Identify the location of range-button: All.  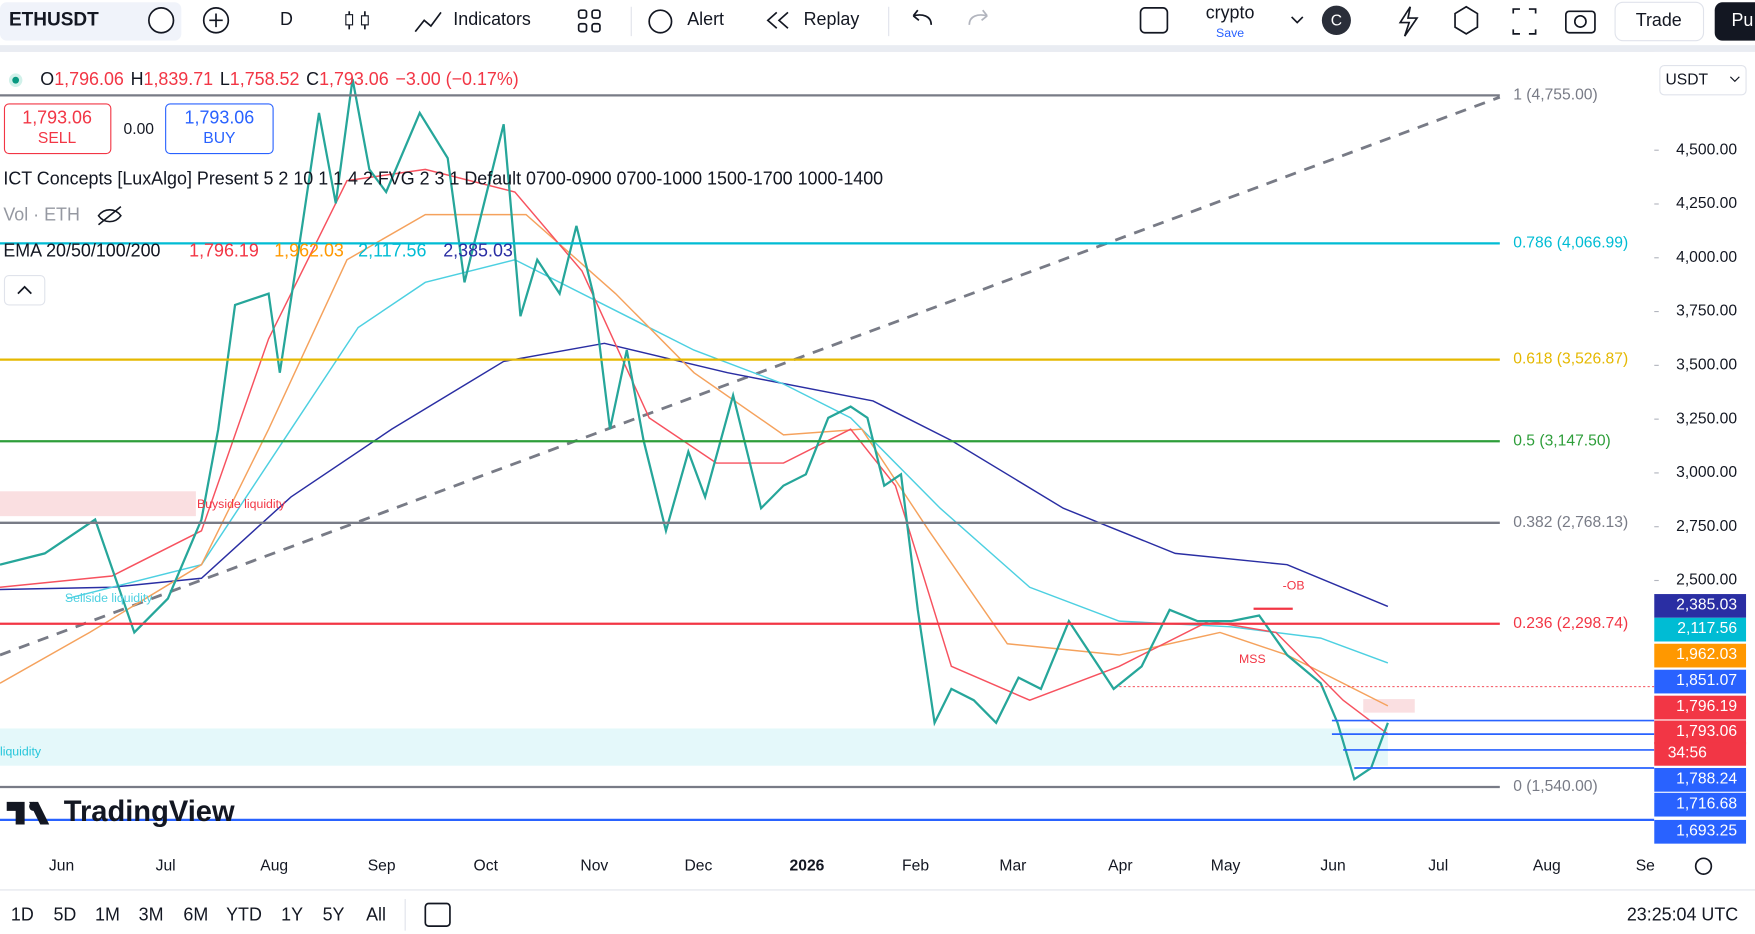
(376, 915).